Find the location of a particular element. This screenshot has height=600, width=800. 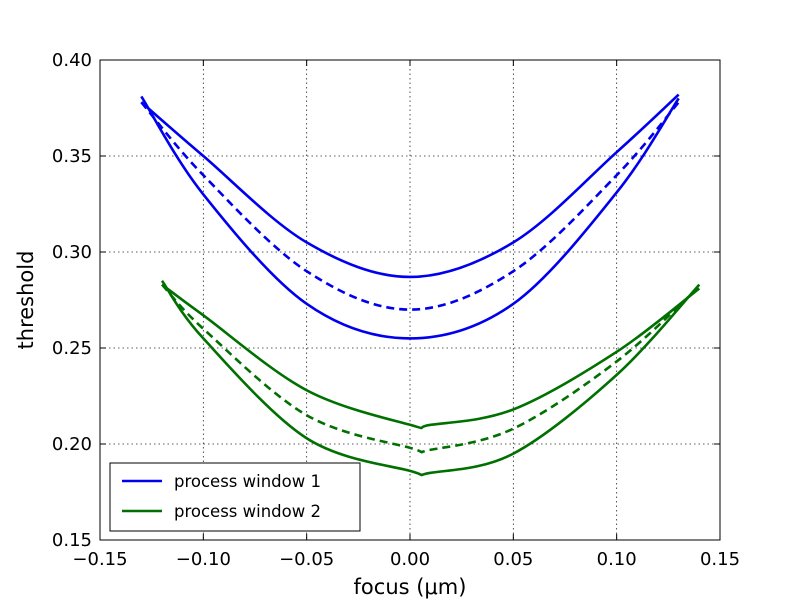

x-tick-label: −0.05 is located at coordinates (306, 559).